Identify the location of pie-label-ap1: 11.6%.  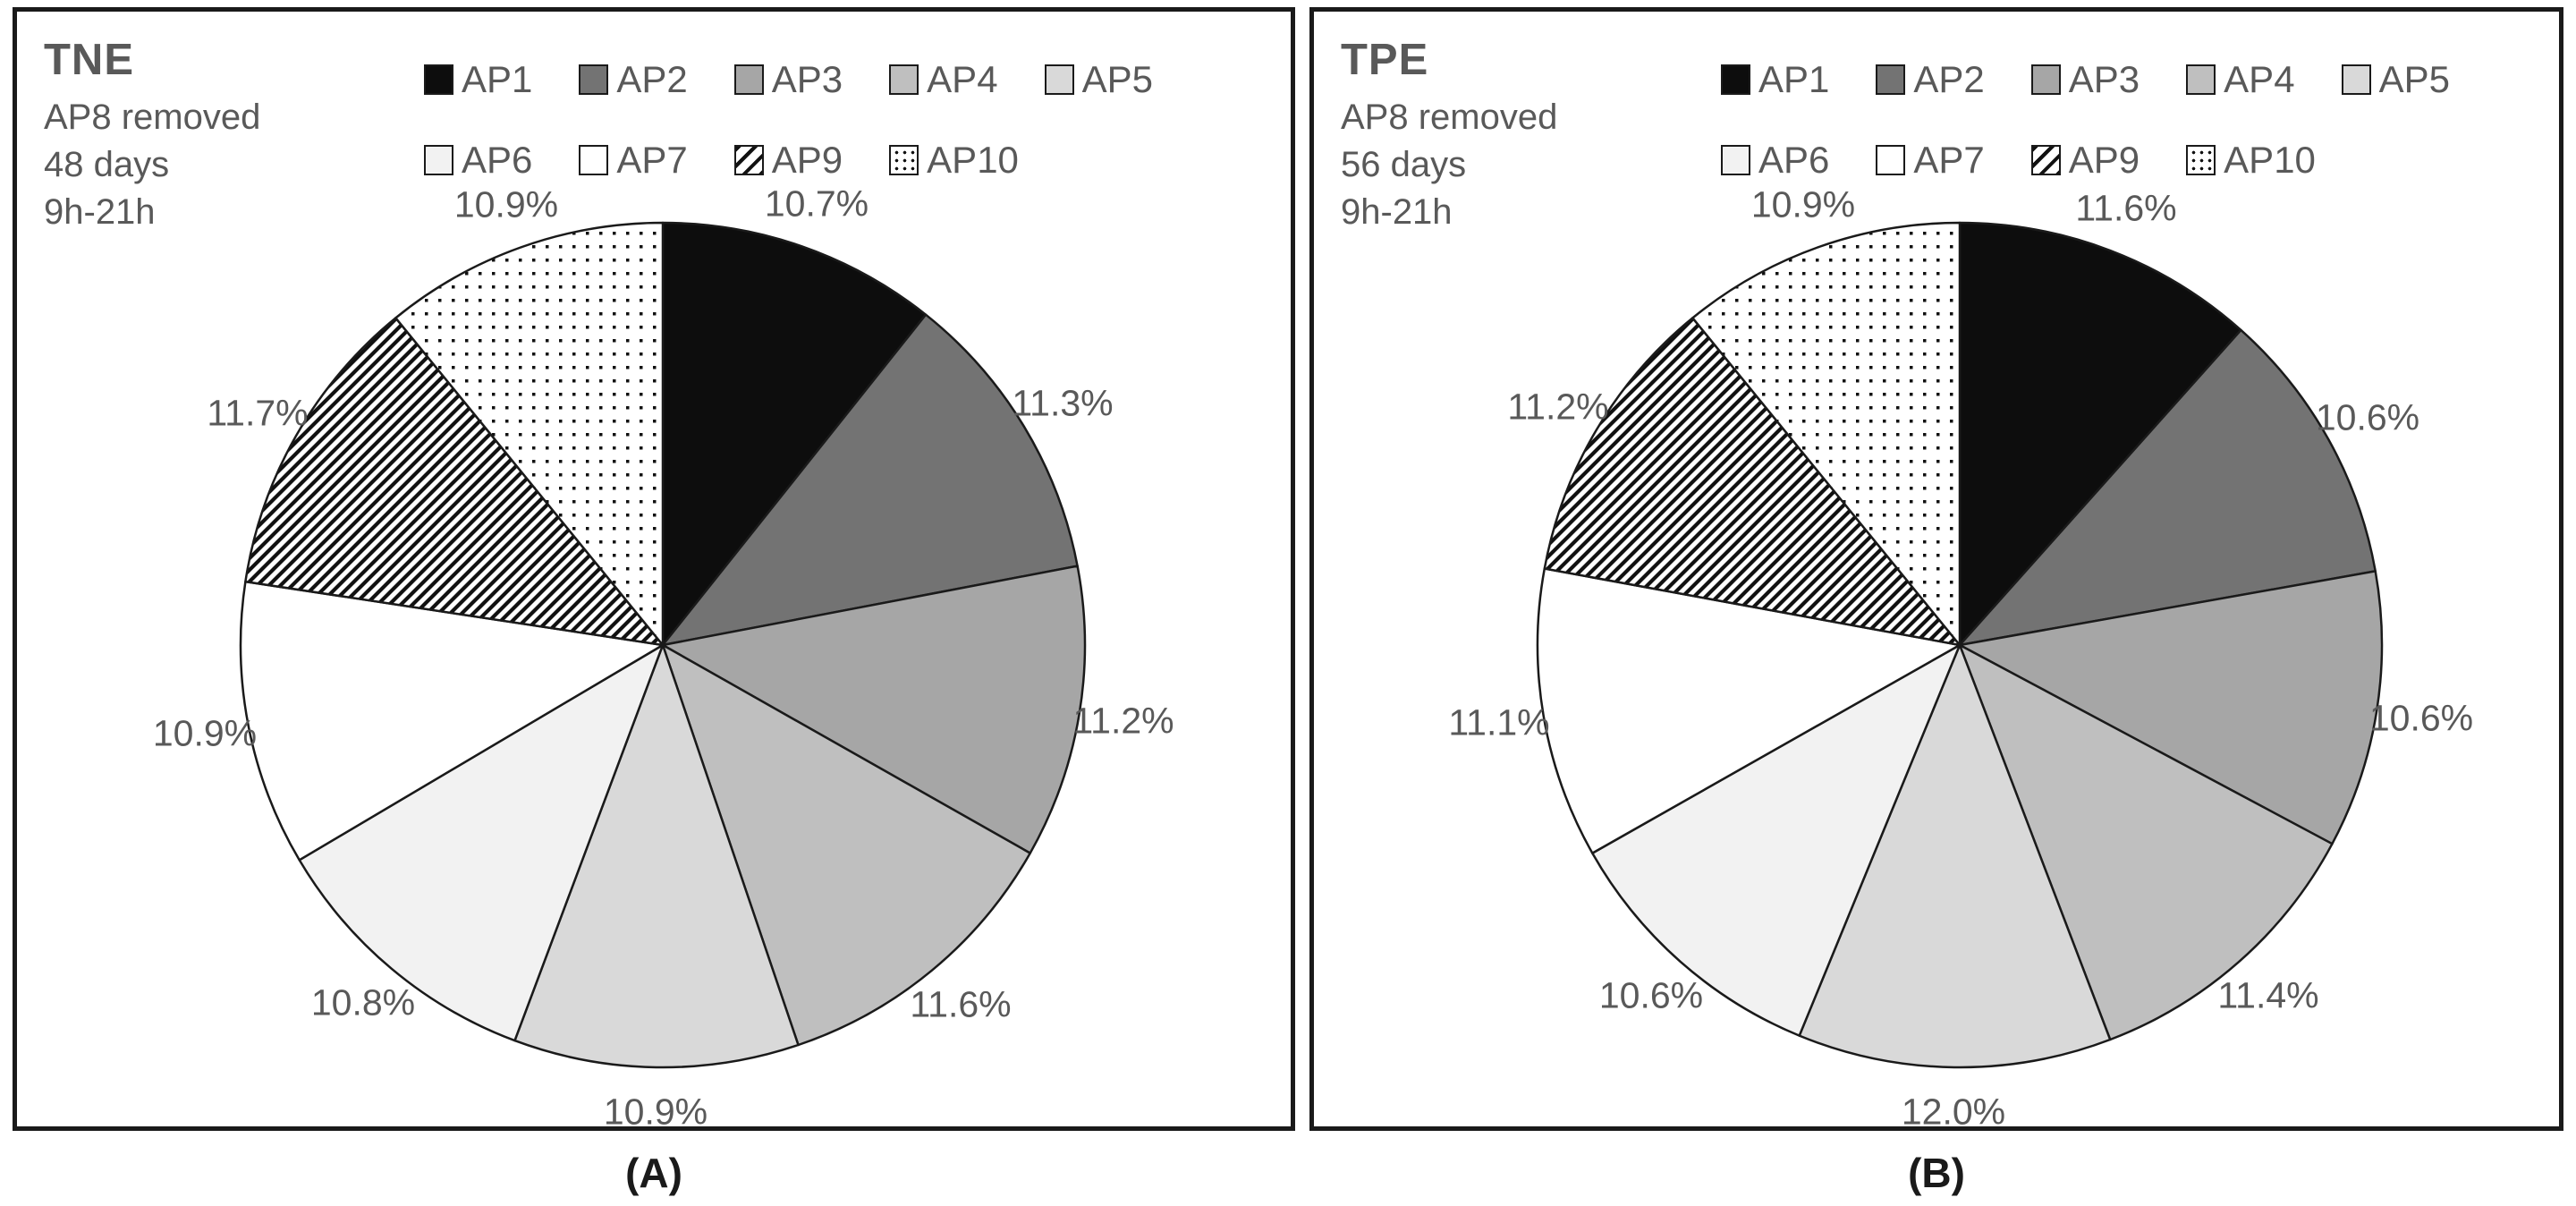
(2126, 208).